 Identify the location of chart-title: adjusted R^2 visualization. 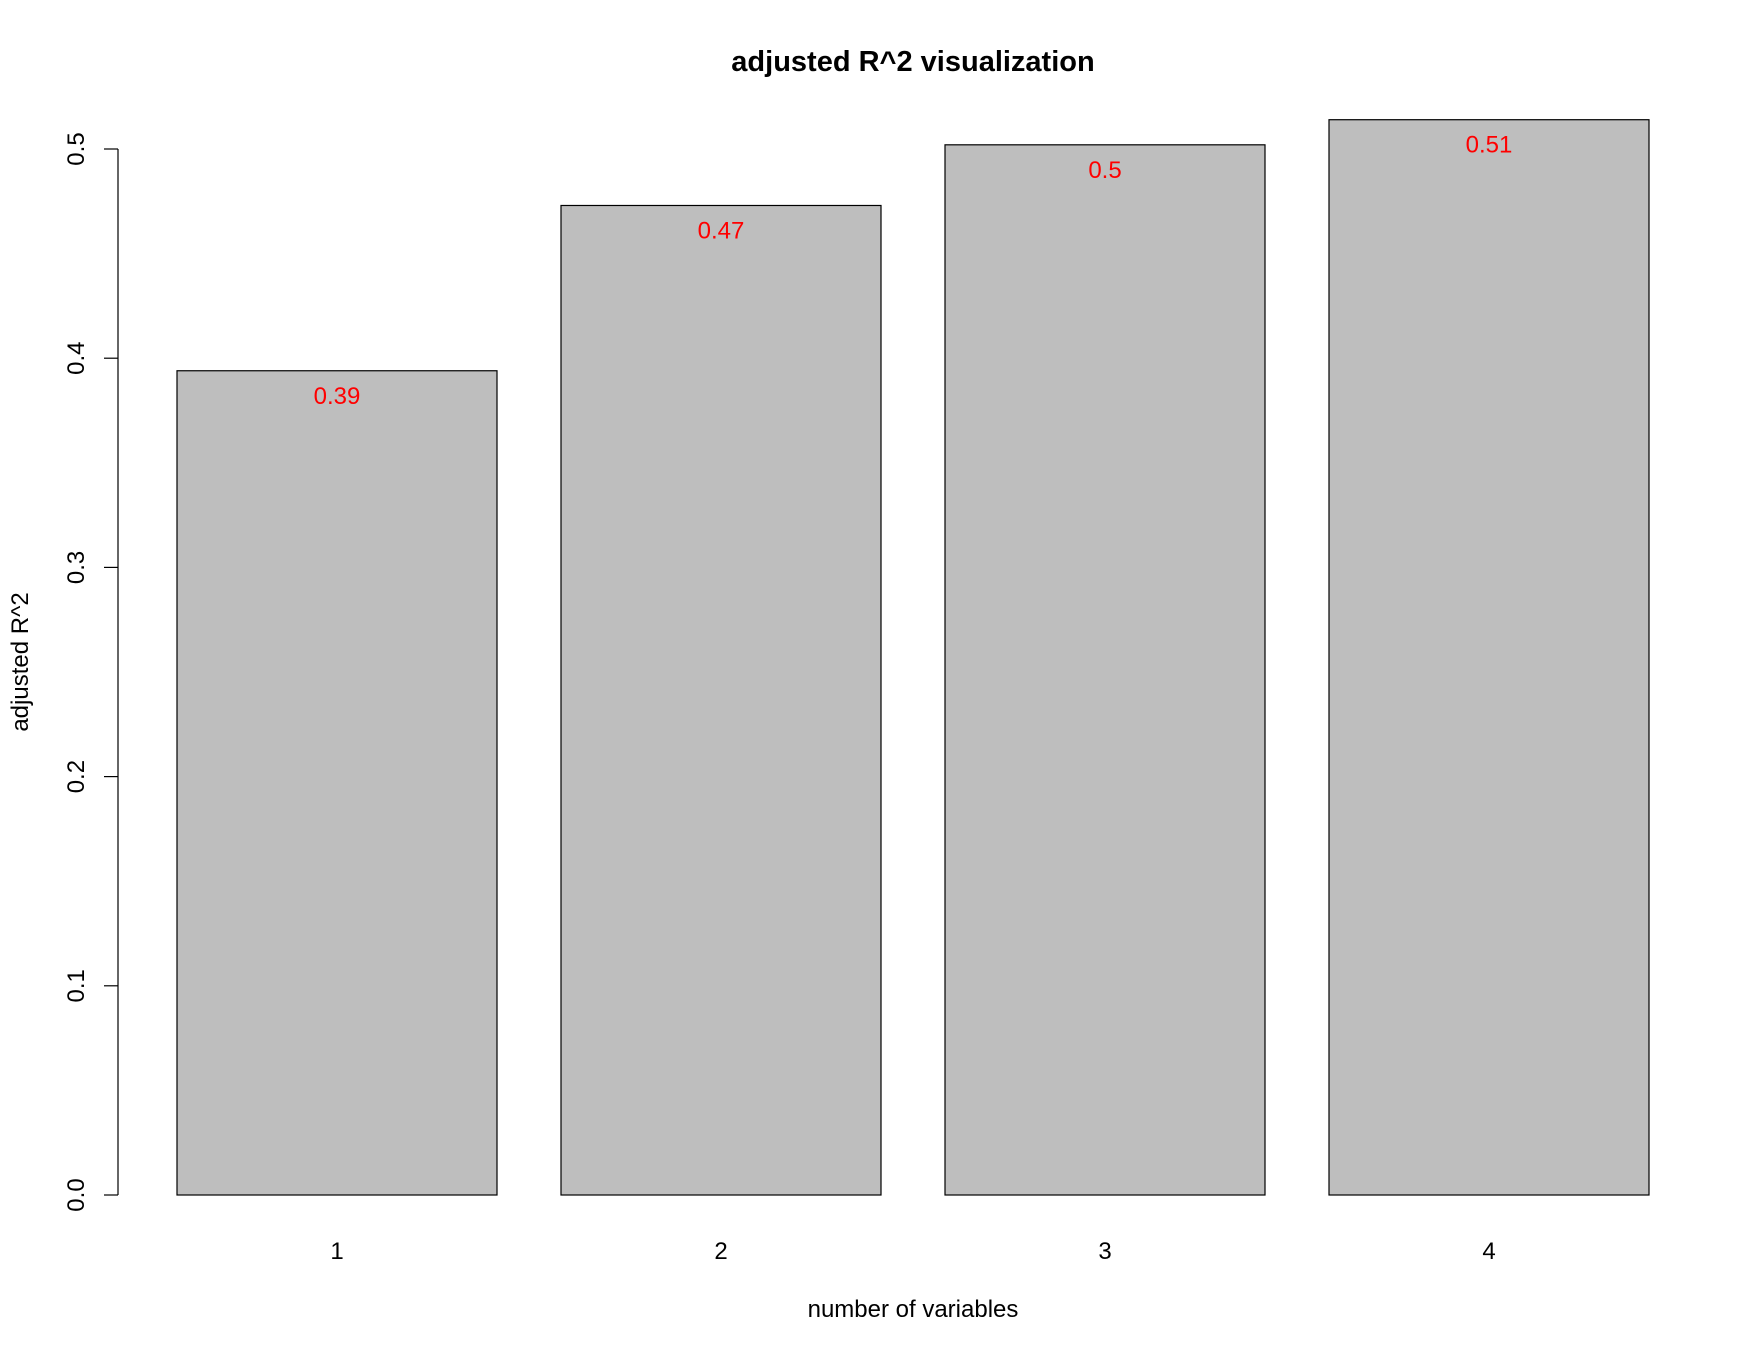
(912, 62).